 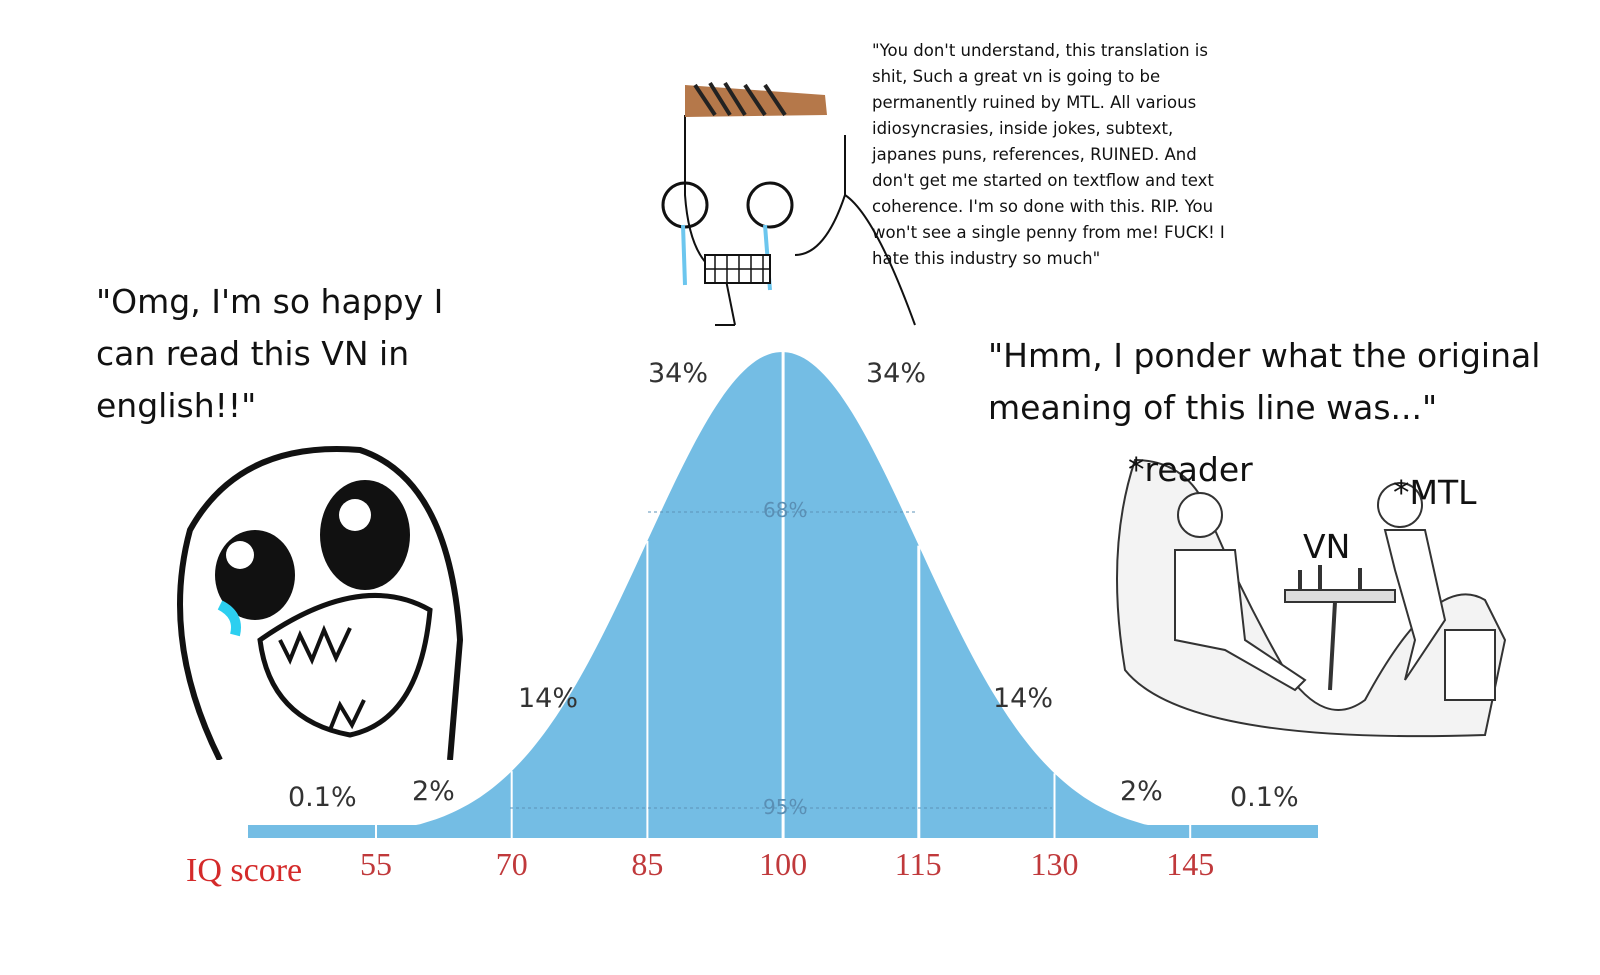 What do you see at coordinates (1327, 546) in the screenshot?
I see `vn-label: VN` at bounding box center [1327, 546].